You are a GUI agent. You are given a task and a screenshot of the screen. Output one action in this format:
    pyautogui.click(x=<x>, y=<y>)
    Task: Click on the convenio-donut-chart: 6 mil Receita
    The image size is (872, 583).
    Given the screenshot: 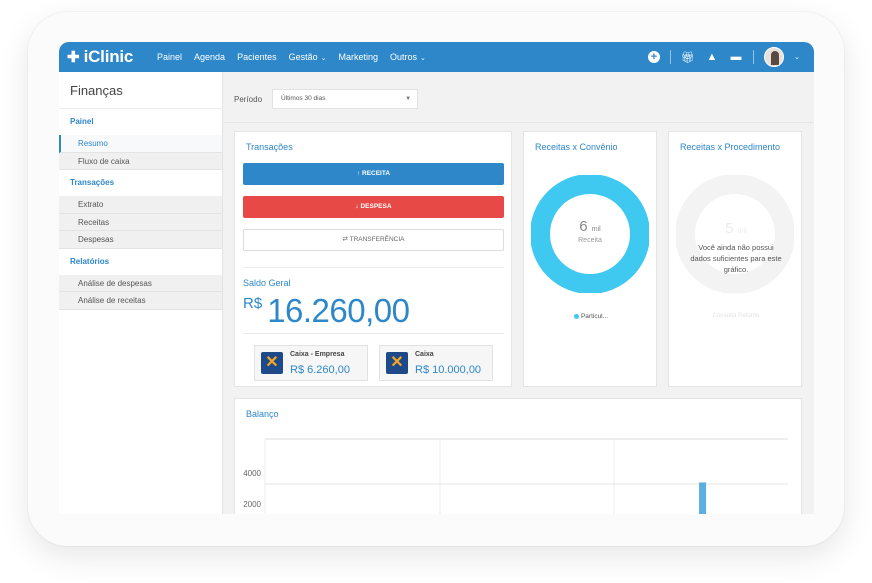 What is the action you would take?
    pyautogui.click(x=590, y=234)
    